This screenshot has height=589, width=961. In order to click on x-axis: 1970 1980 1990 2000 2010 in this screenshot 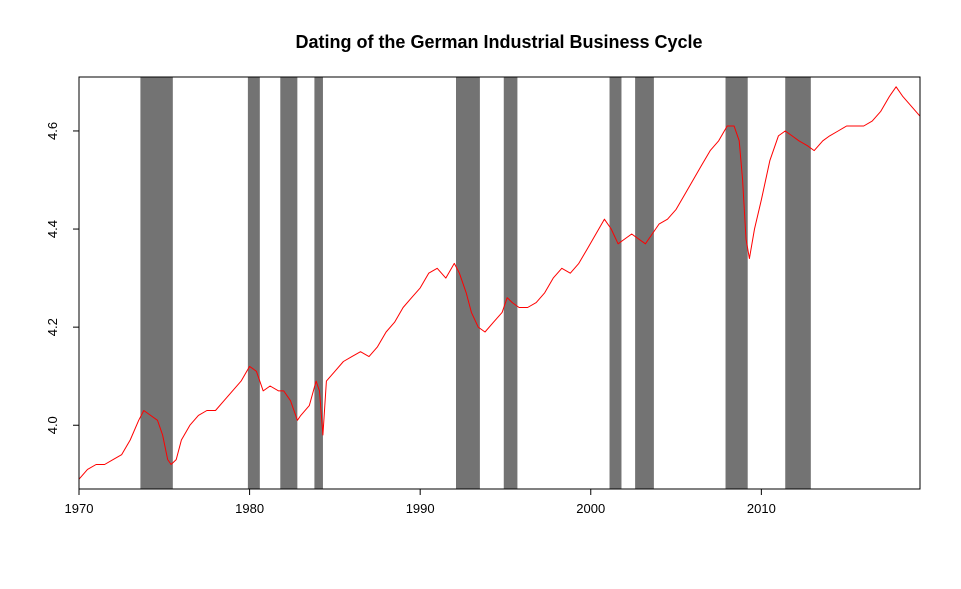, I will do `click(420, 502)`.